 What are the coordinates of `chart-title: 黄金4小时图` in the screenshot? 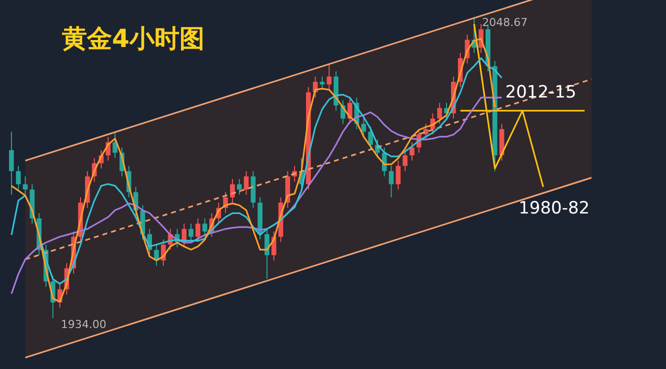 It's located at (133, 39).